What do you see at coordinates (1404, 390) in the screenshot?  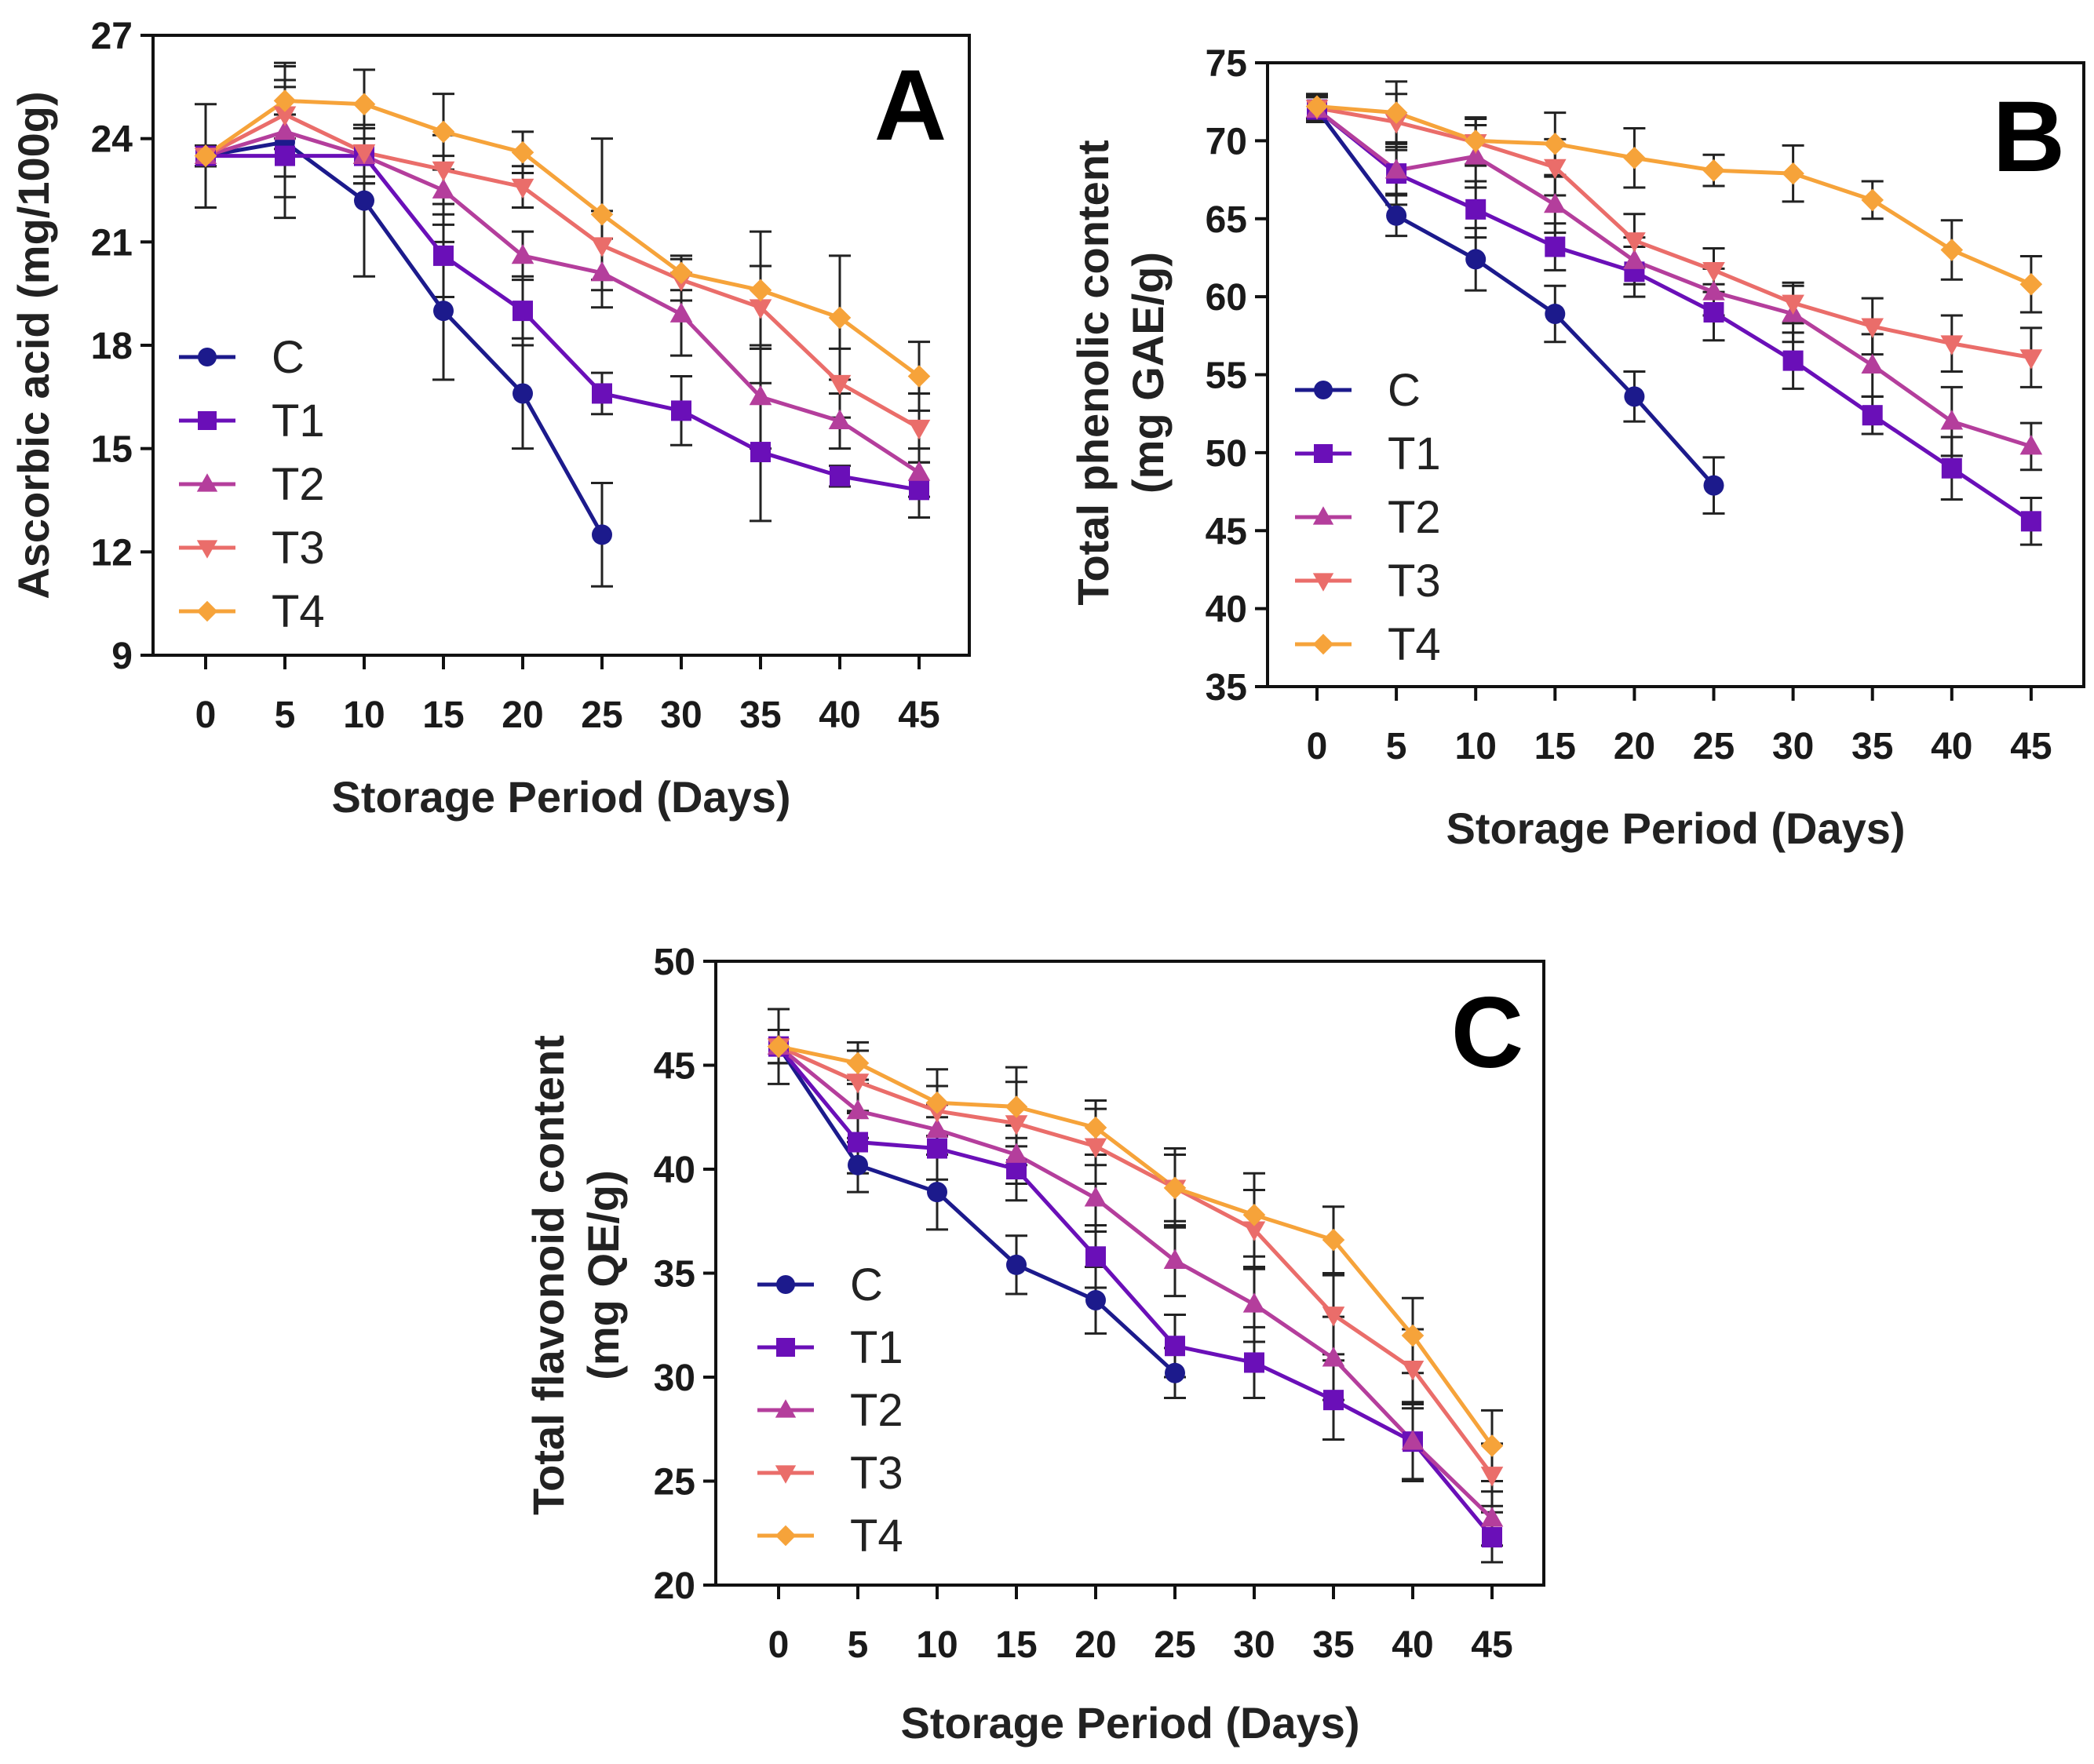 I see `panel-b-legend-label: C` at bounding box center [1404, 390].